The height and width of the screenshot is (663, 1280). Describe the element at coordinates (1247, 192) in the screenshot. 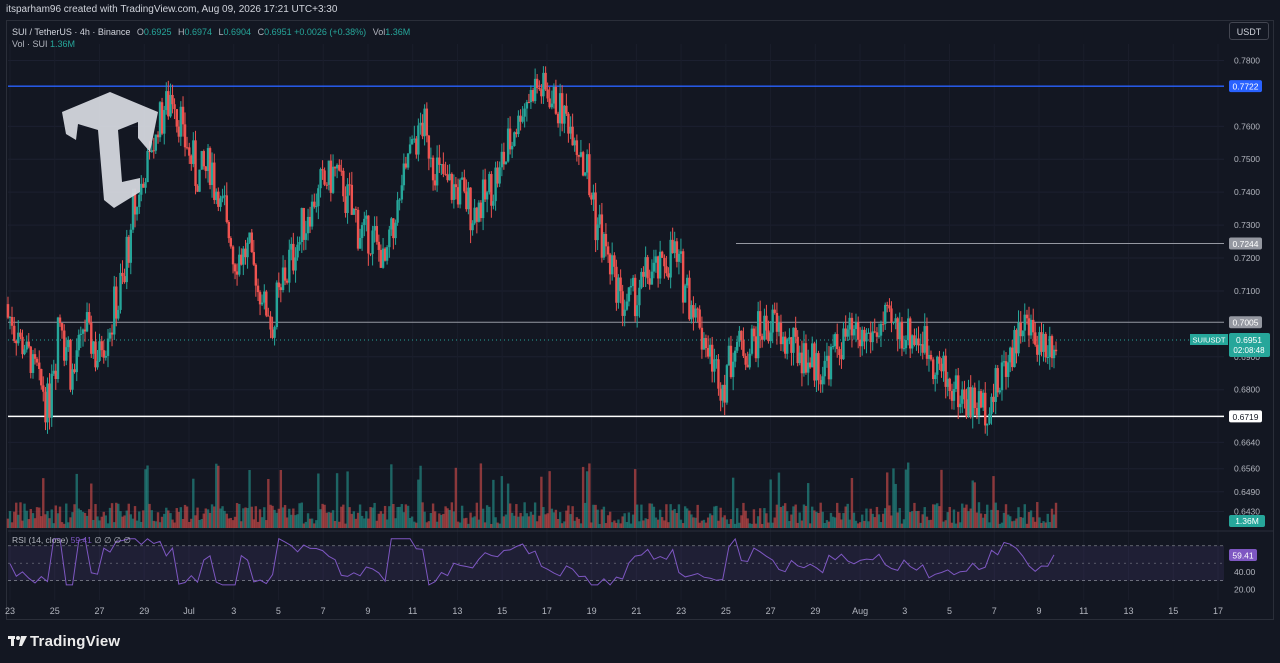

I see `price-tick-label: 0.7400` at that location.